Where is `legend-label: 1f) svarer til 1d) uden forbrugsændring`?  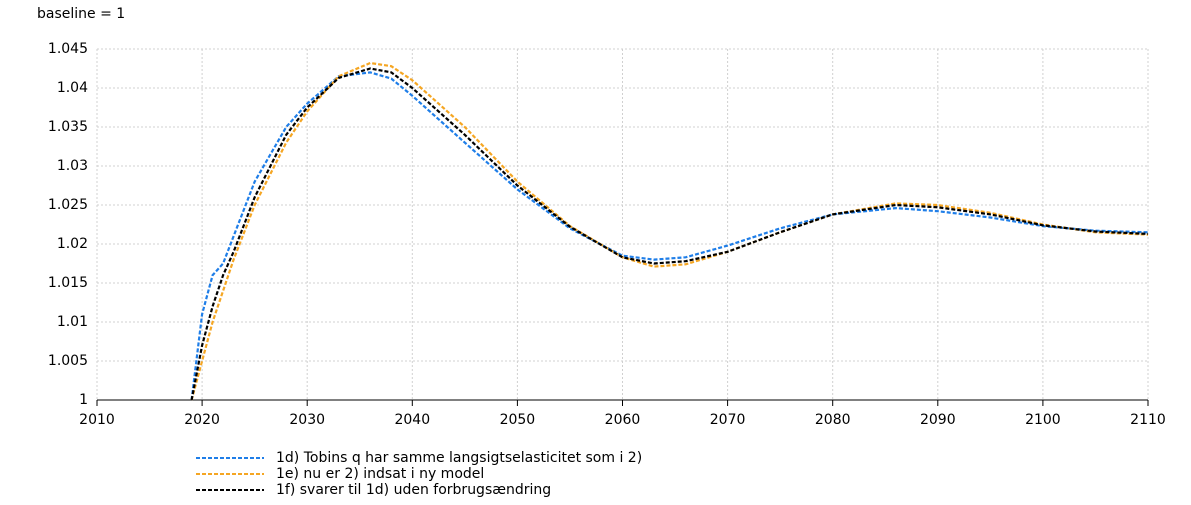
legend-label: 1f) svarer til 1d) uden forbrugsændring is located at coordinates (413, 490).